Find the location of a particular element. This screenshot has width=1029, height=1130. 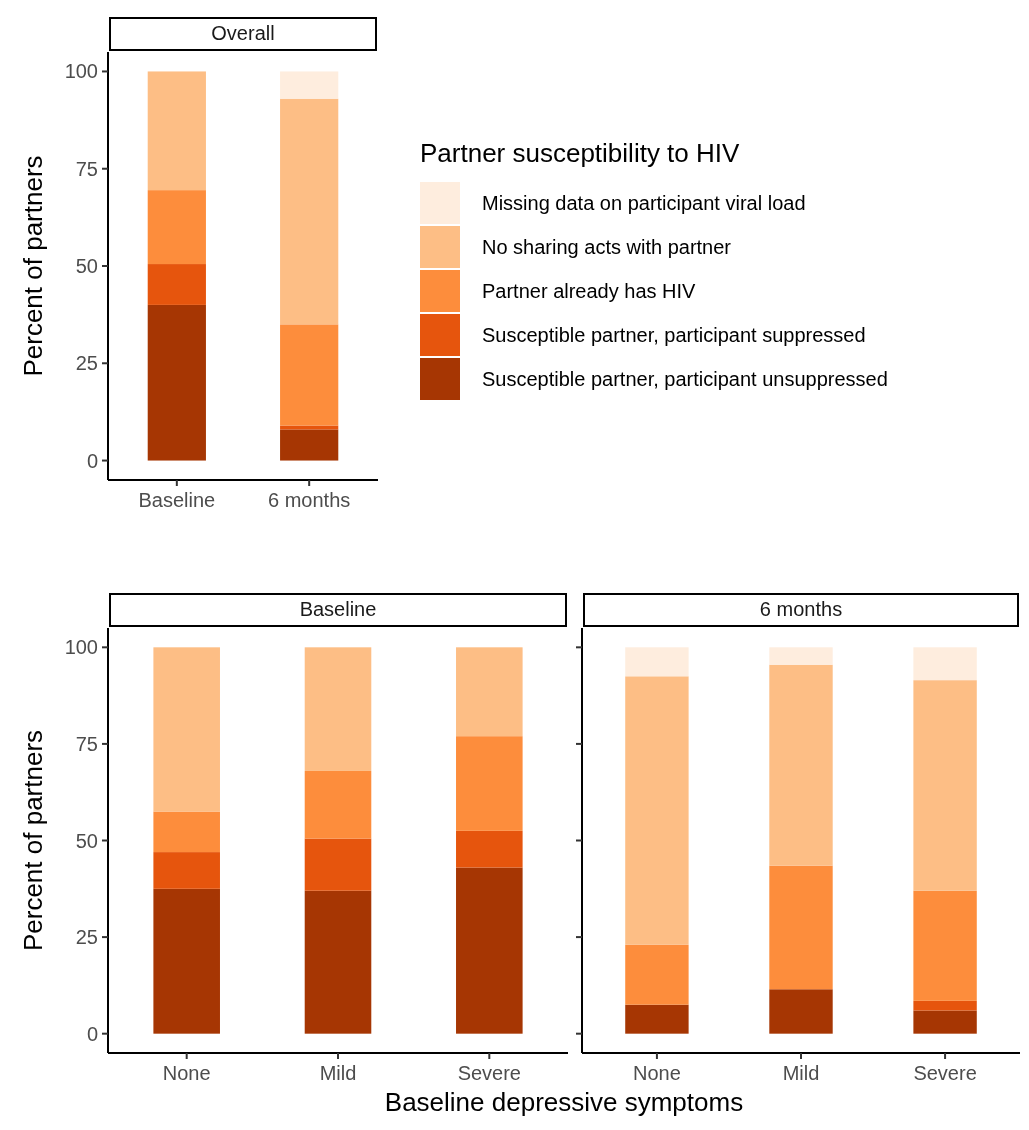

chart-title: 6 months is located at coordinates (801, 609).